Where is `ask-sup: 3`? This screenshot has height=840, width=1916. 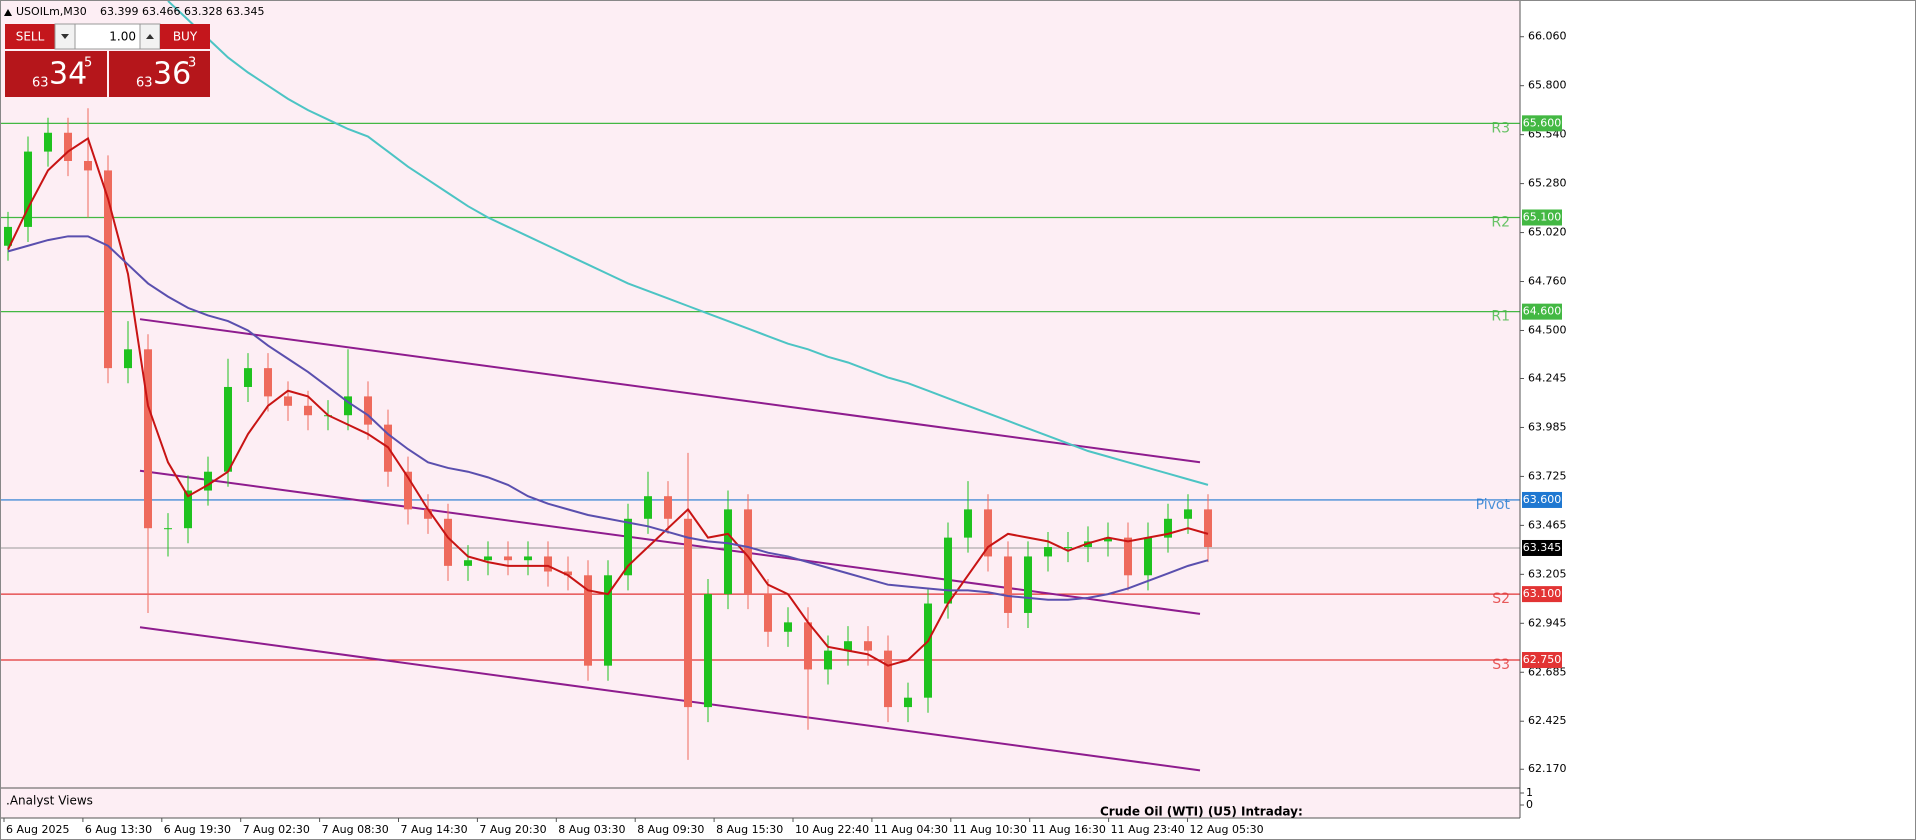 ask-sup: 3 is located at coordinates (192, 63).